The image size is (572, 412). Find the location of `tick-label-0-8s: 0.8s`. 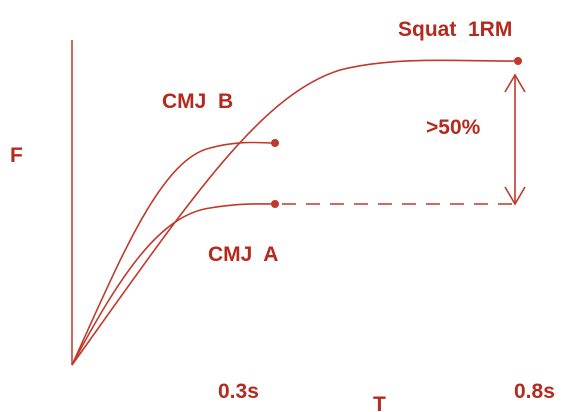

tick-label-0-8s: 0.8s is located at coordinates (534, 391).